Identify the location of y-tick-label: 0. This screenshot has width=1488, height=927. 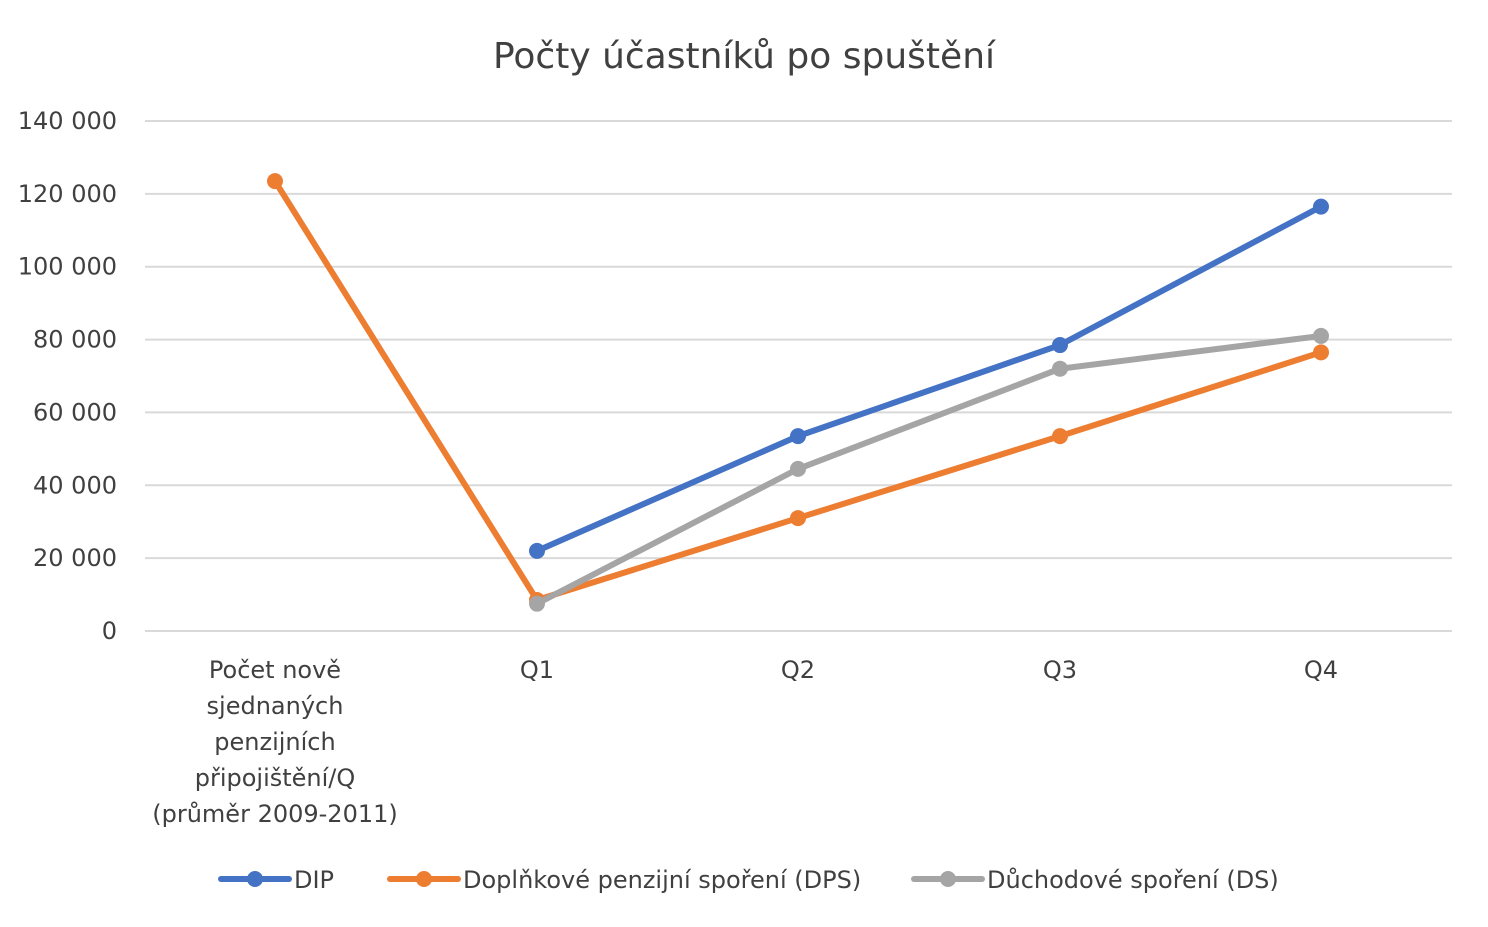
(109, 631).